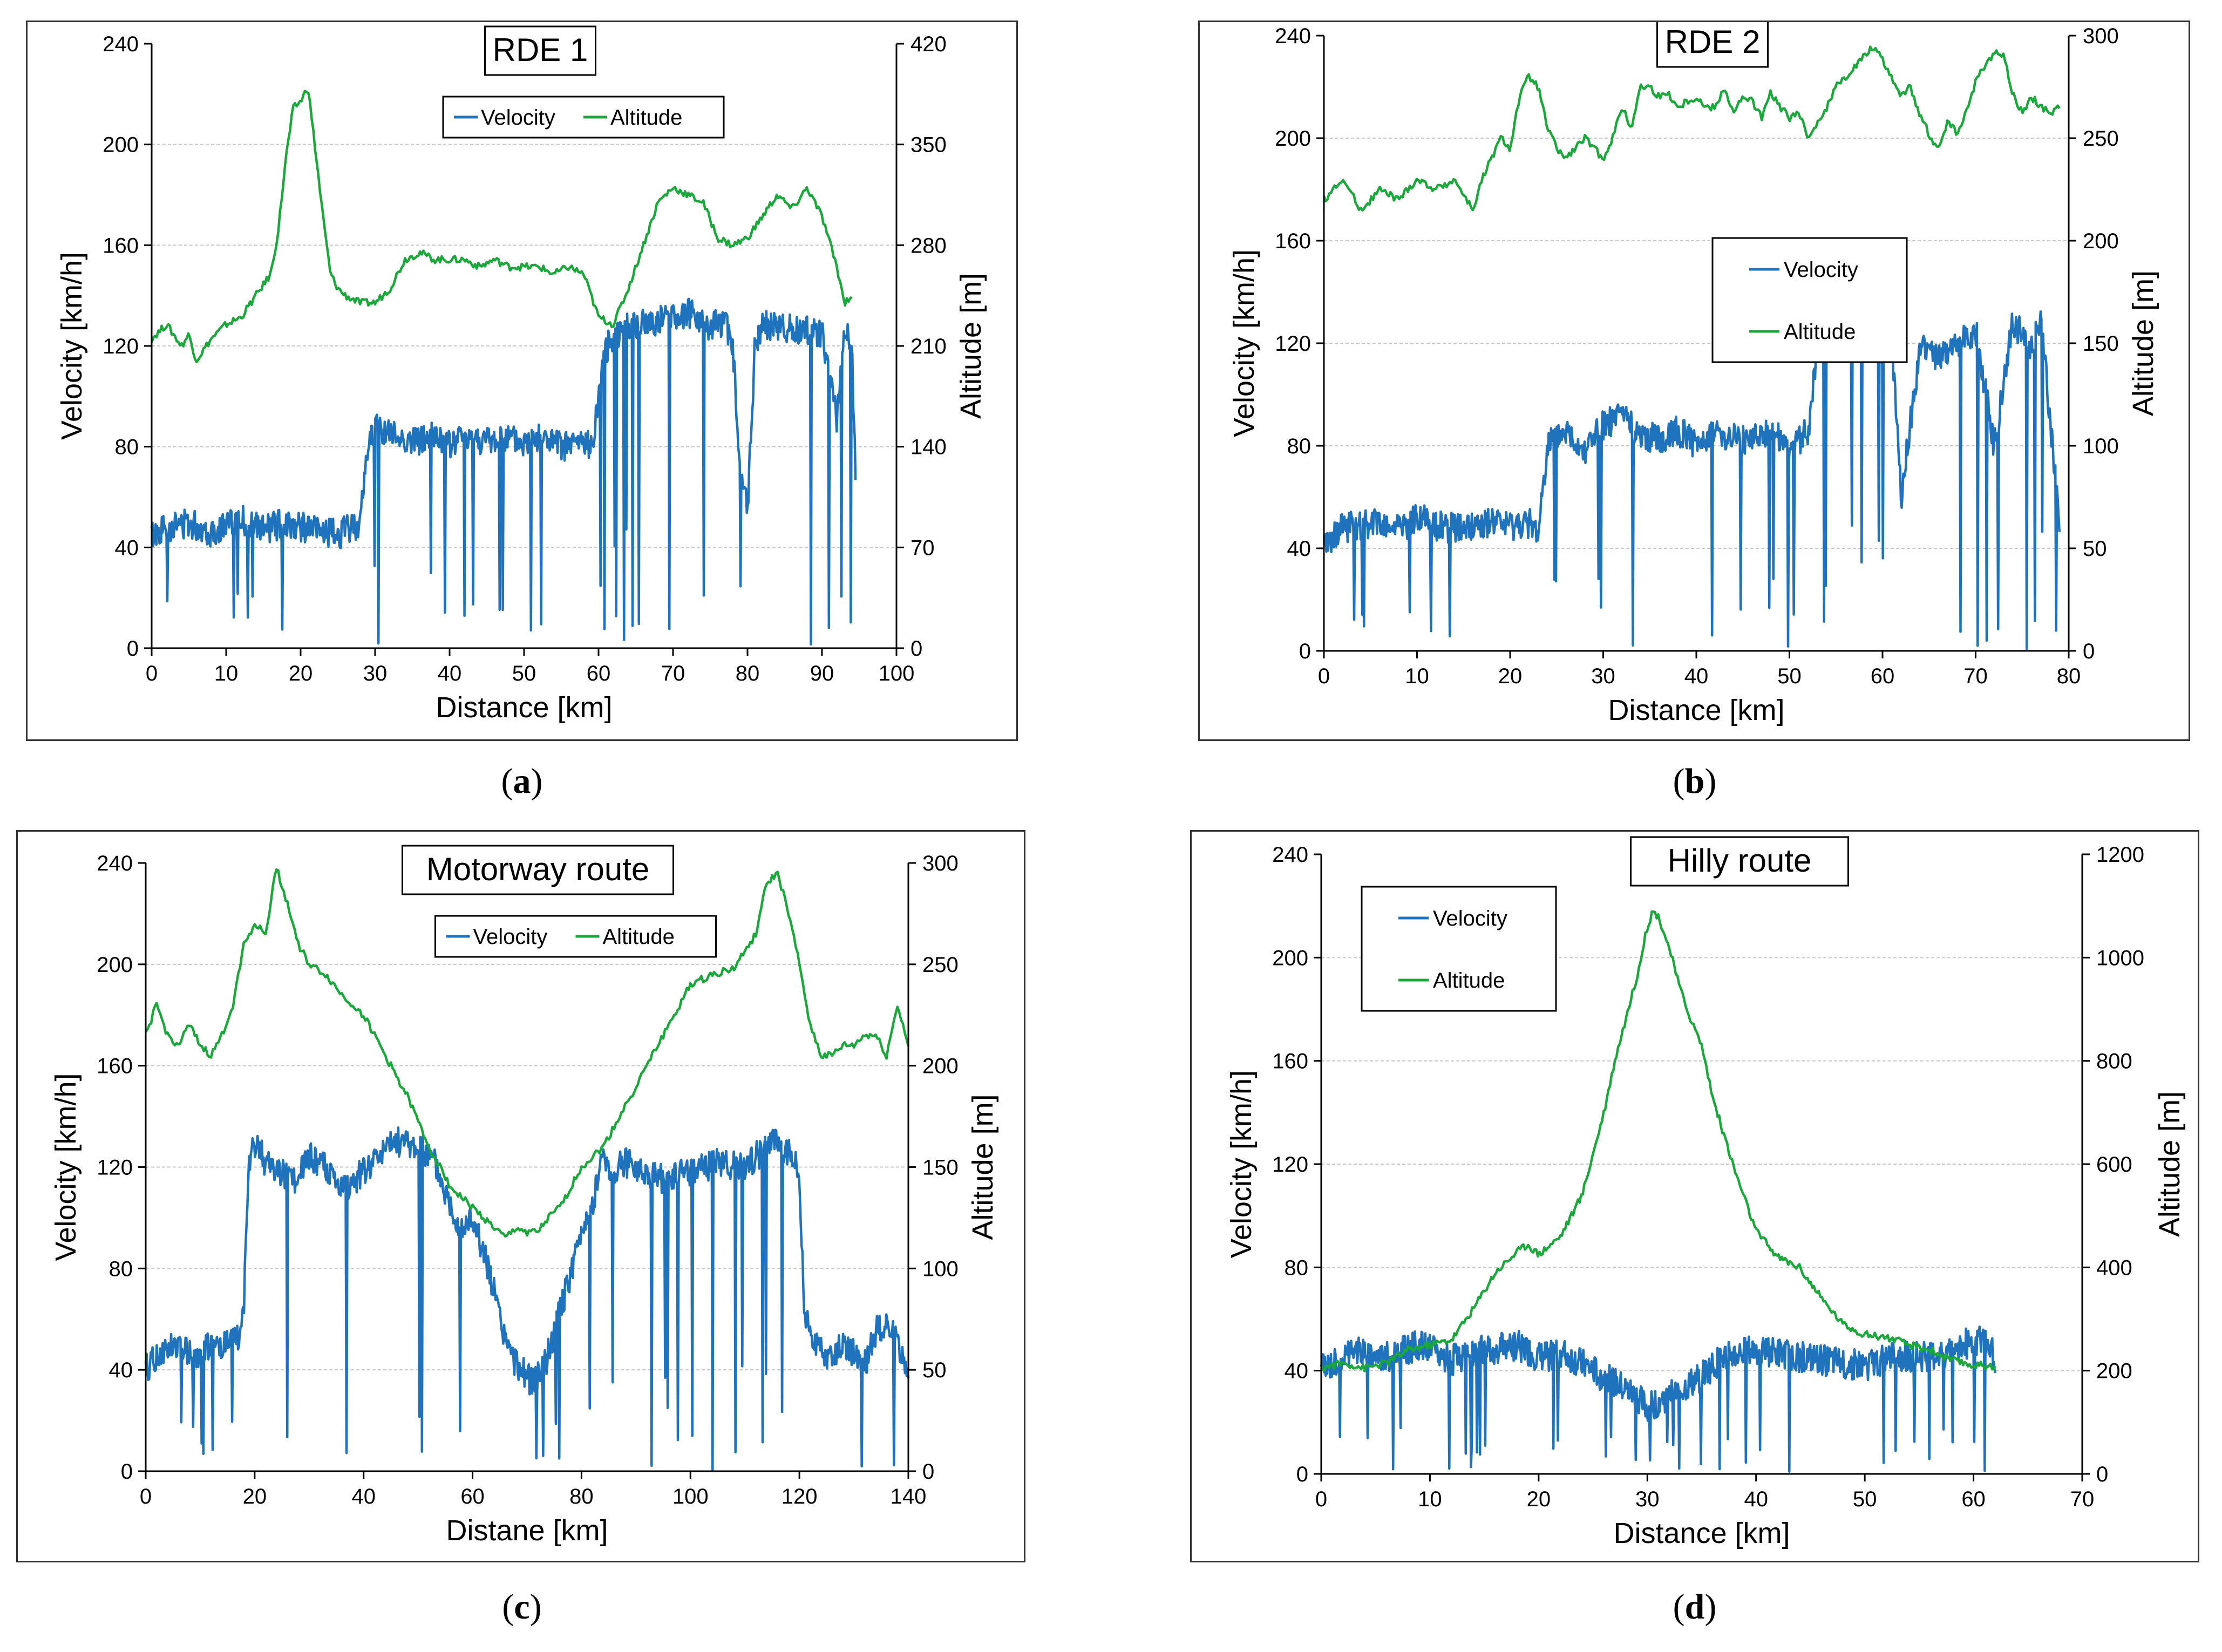  Describe the element at coordinates (1809, 300) in the screenshot. I see `chart-b-legend-box` at that location.